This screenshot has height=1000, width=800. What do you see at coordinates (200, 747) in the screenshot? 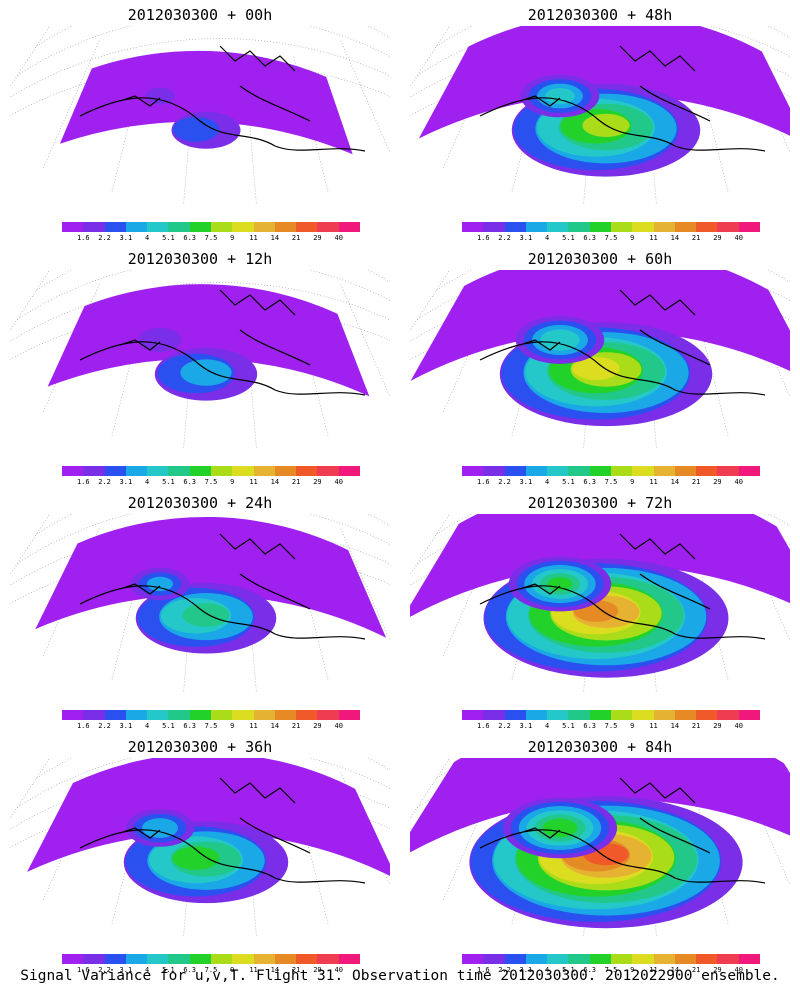
I see `panel-title: 2012030300 + 36h` at bounding box center [200, 747].